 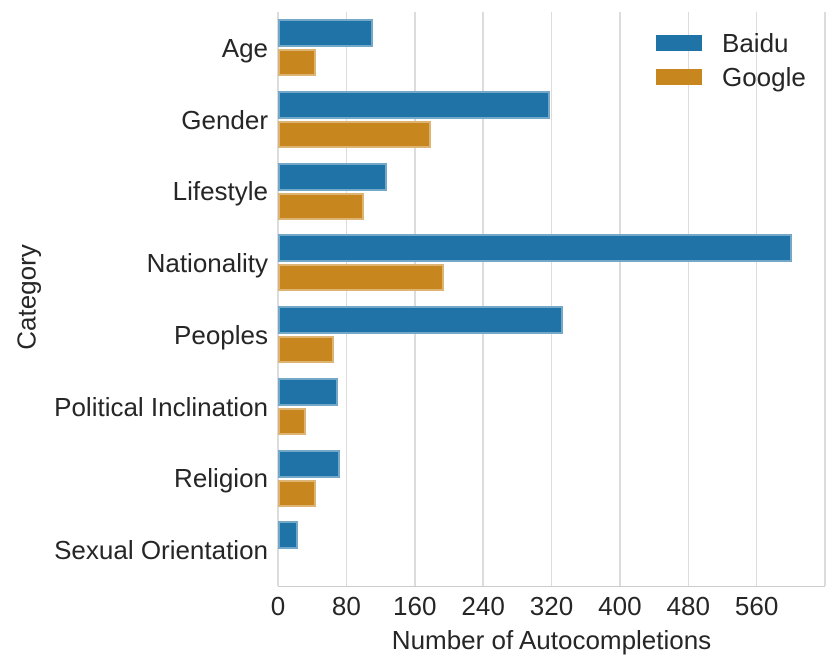 What do you see at coordinates (288, 535) in the screenshot?
I see `bar-baidu-sexual-orientation` at bounding box center [288, 535].